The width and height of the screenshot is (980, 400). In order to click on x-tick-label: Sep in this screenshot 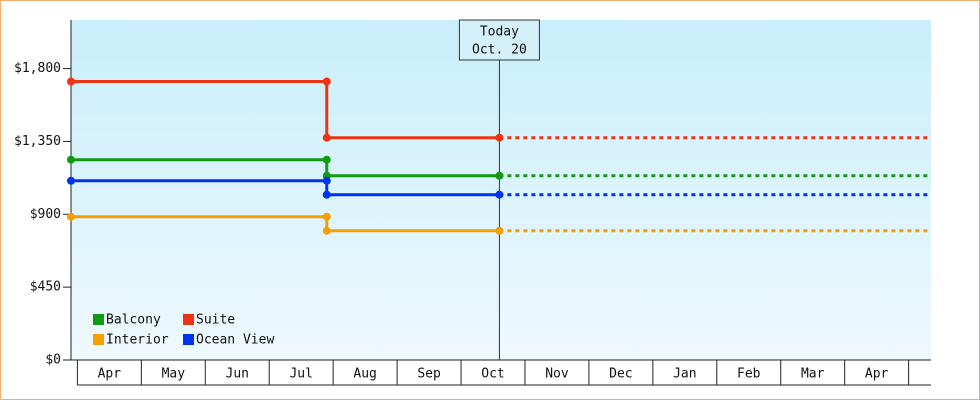, I will do `click(429, 374)`.